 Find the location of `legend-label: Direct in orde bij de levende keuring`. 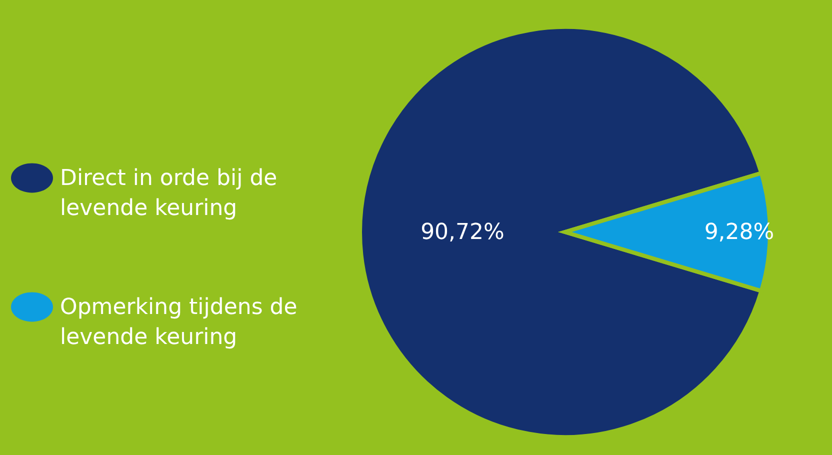

legend-label: Direct in orde bij de levende keuring is located at coordinates (169, 193).